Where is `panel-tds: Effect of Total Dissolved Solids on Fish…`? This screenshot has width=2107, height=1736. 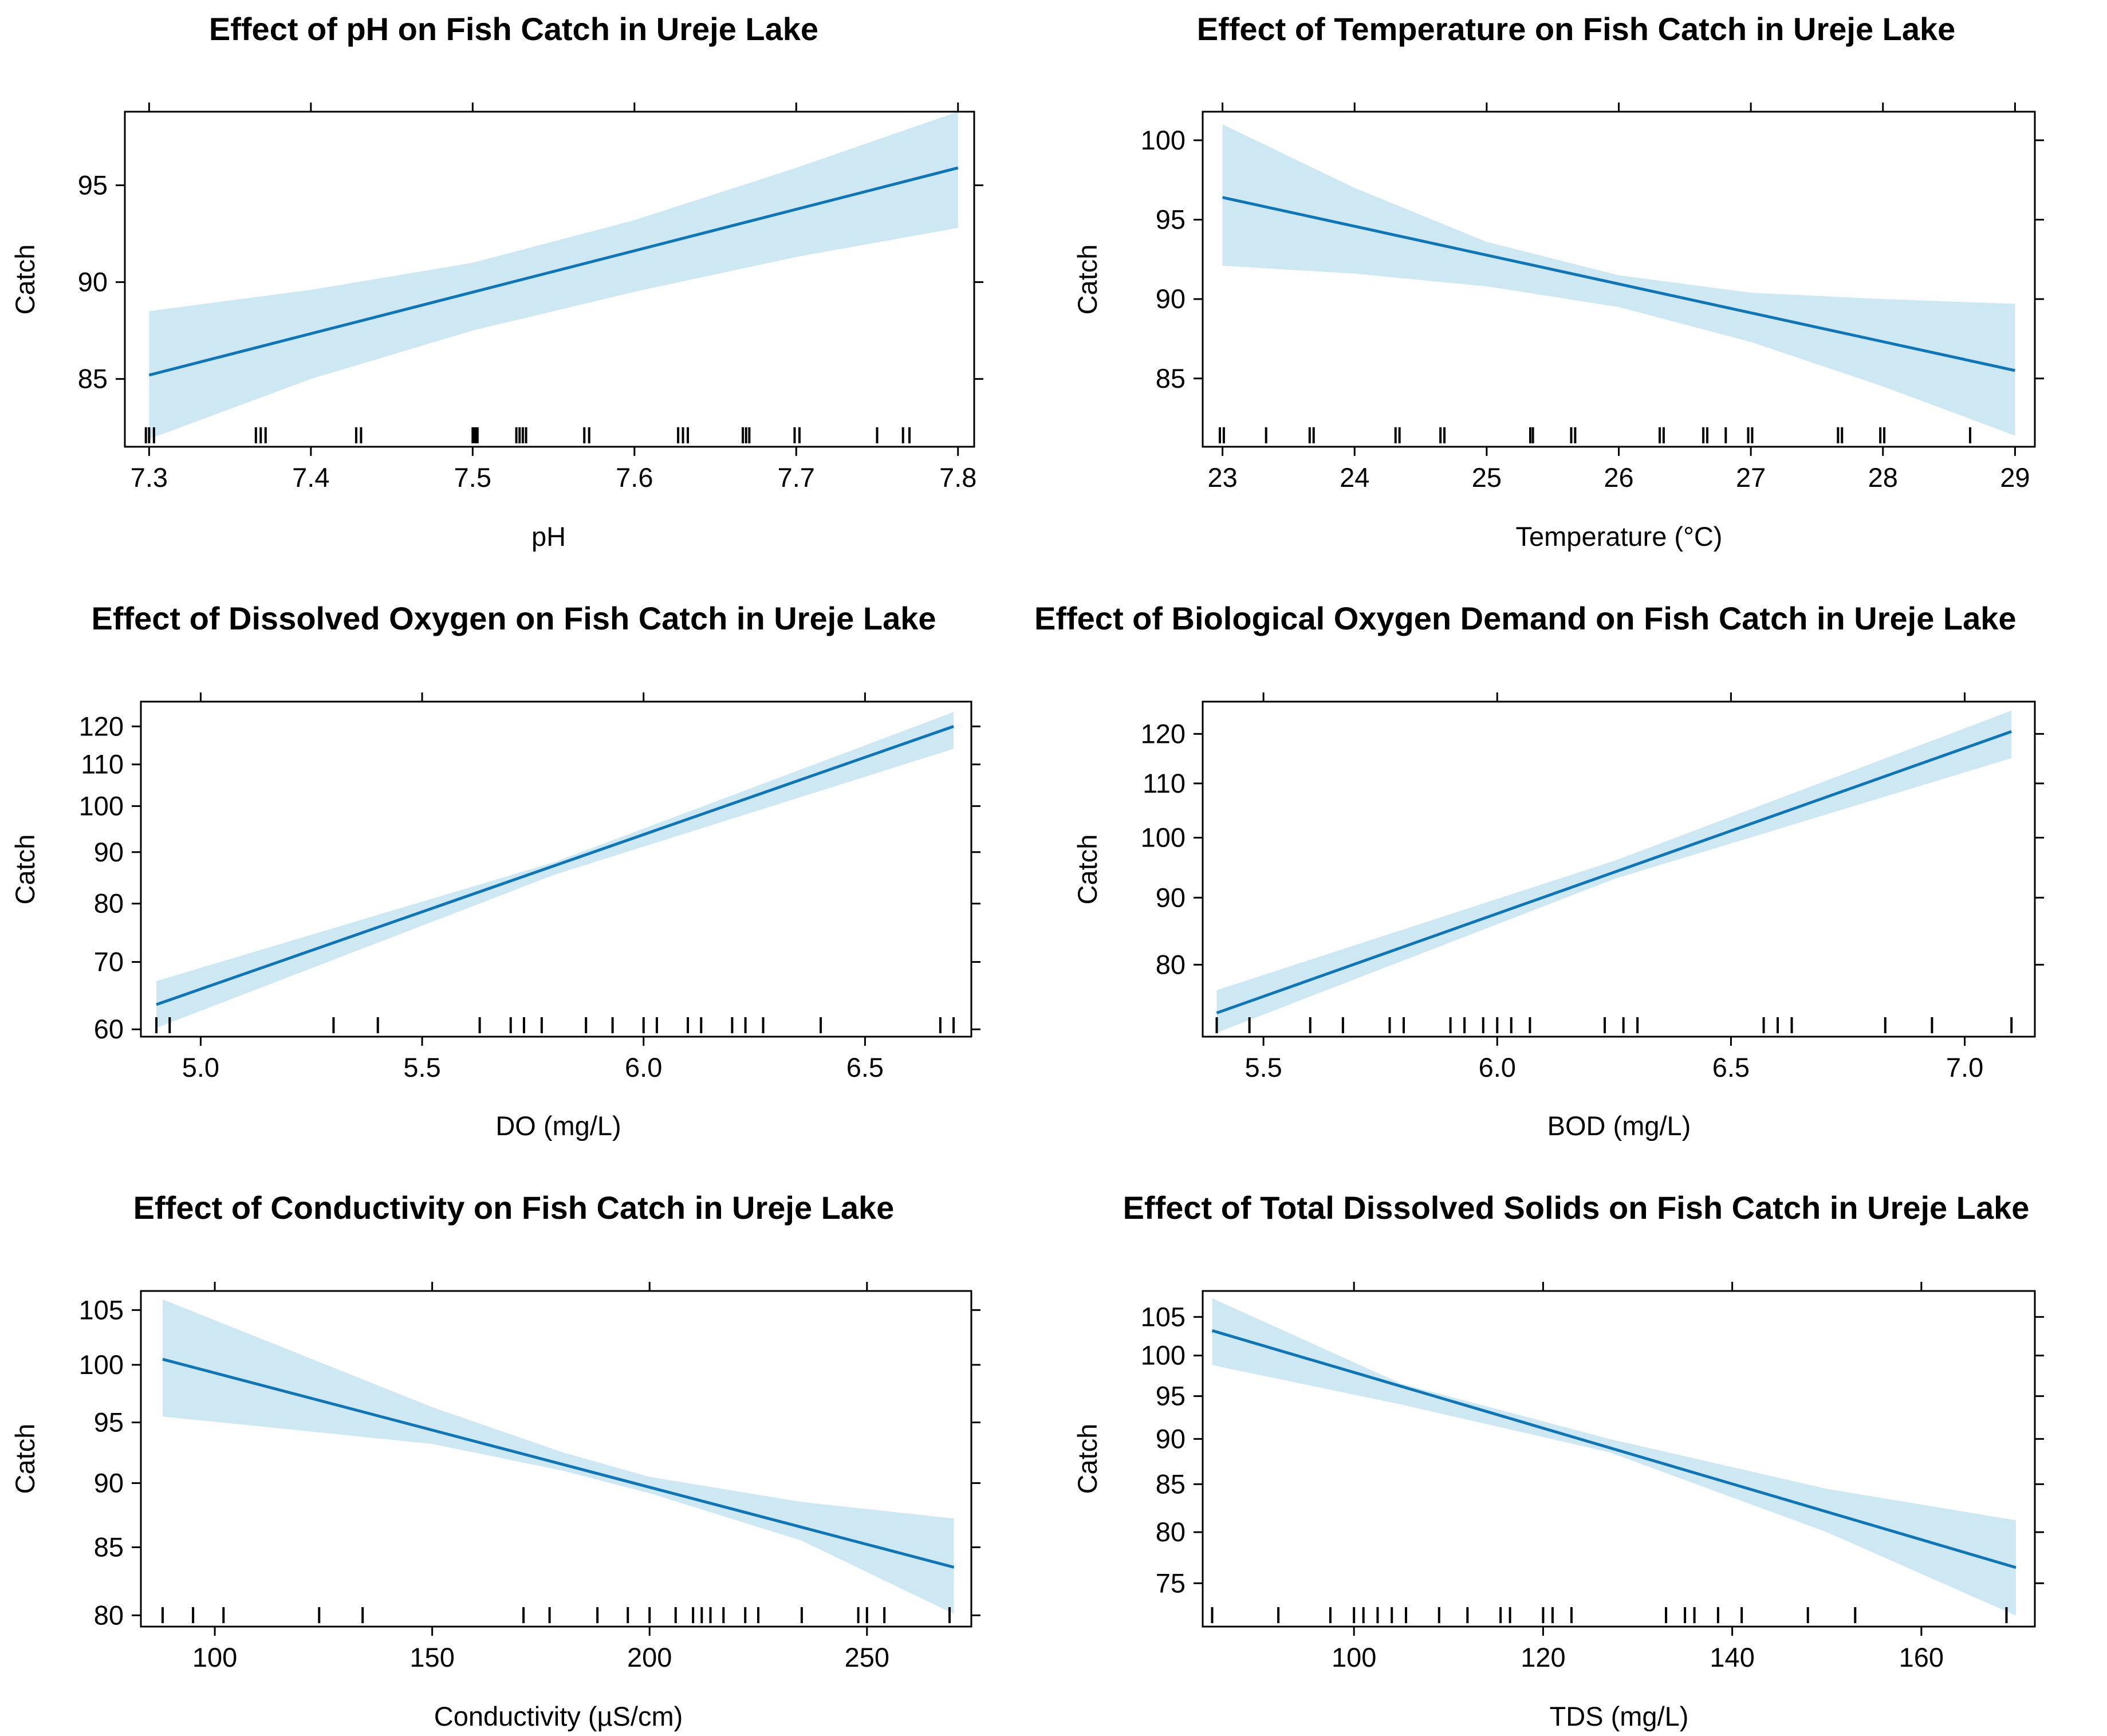 panel-tds: Effect of Total Dissolved Solids on Fish… is located at coordinates (1558, 1460).